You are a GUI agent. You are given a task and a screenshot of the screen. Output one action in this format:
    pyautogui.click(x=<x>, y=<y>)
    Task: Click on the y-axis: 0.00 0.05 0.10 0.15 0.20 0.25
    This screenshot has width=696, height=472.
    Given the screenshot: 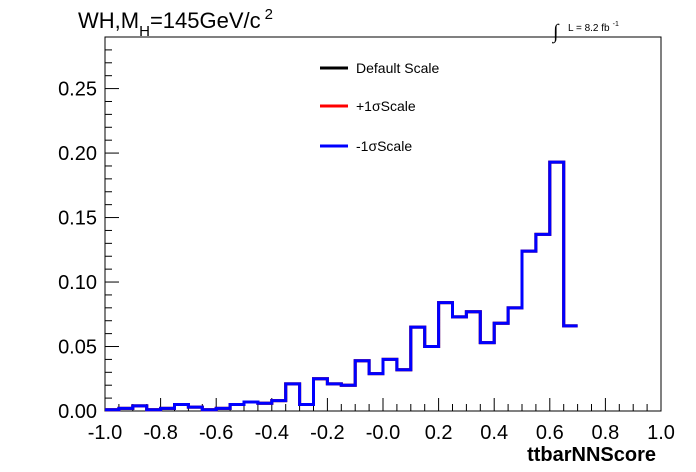 What is the action you would take?
    pyautogui.click(x=88, y=229)
    